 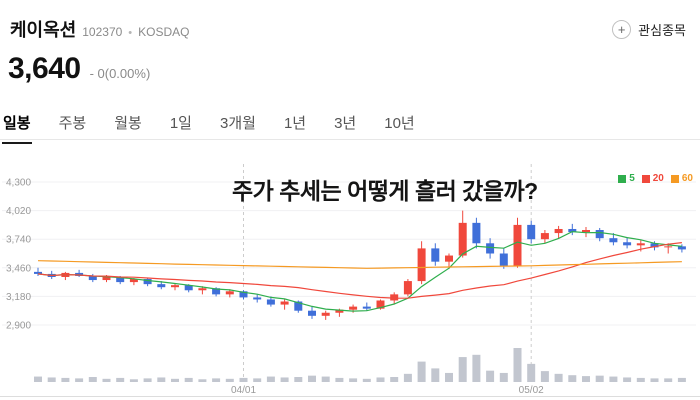 What do you see at coordinates (531, 390) in the screenshot?
I see `x-axis-label: 05/02` at bounding box center [531, 390].